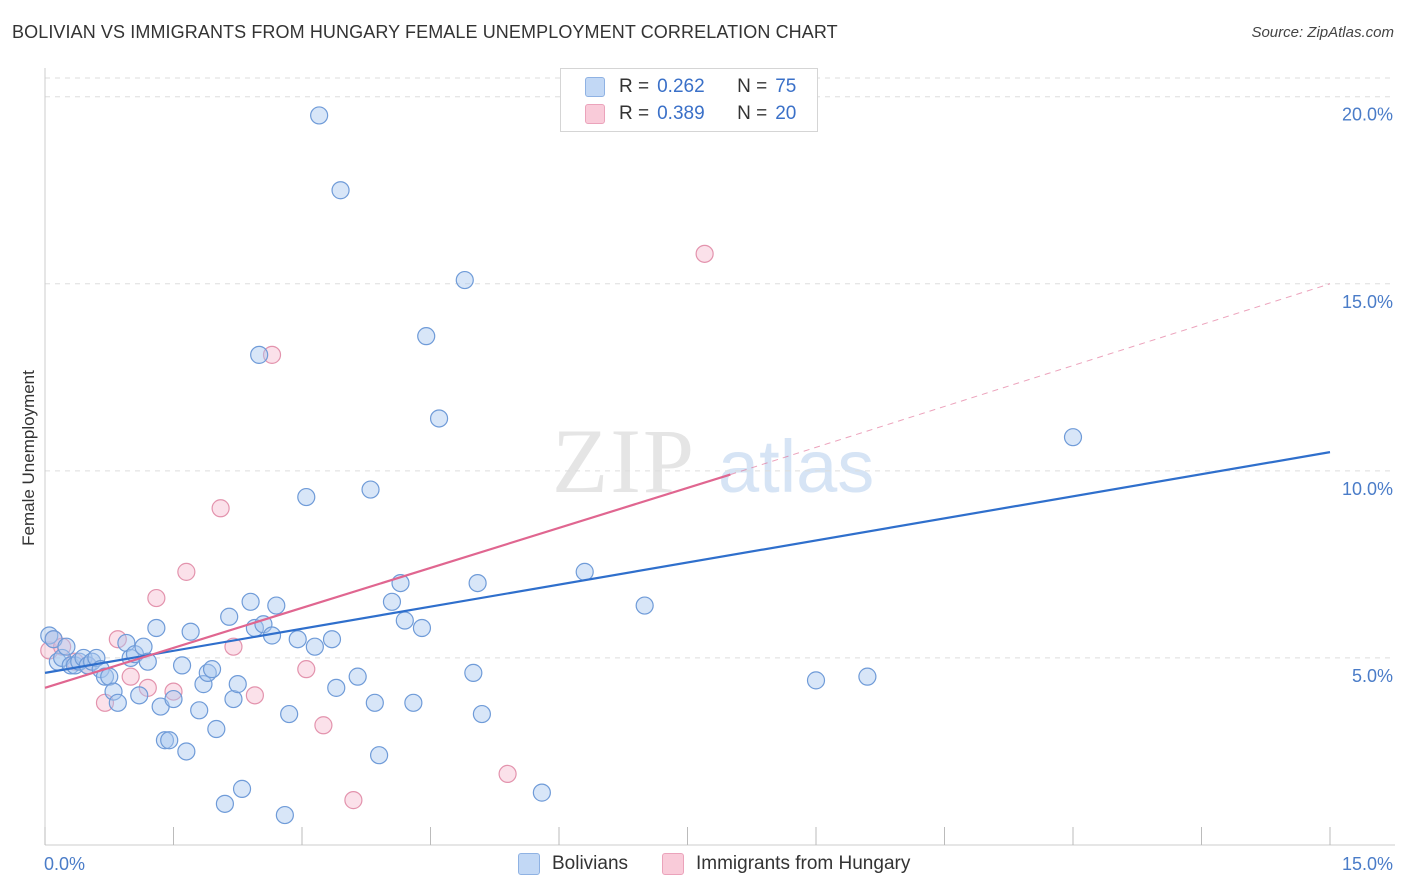 This screenshot has width=1406, height=892. Describe the element at coordinates (673, 864) in the screenshot. I see `bottom-legend-swatch-pink` at that location.